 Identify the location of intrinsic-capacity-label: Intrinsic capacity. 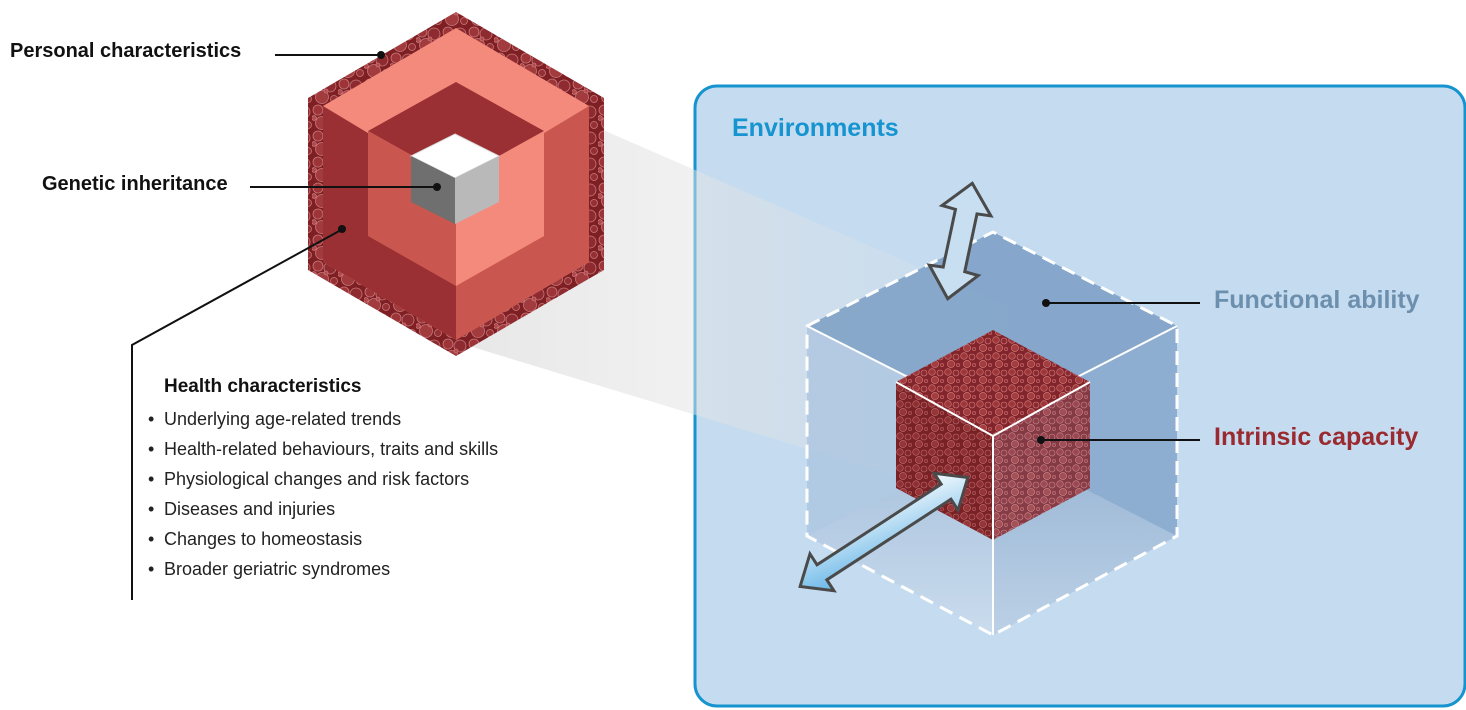
(1316, 437).